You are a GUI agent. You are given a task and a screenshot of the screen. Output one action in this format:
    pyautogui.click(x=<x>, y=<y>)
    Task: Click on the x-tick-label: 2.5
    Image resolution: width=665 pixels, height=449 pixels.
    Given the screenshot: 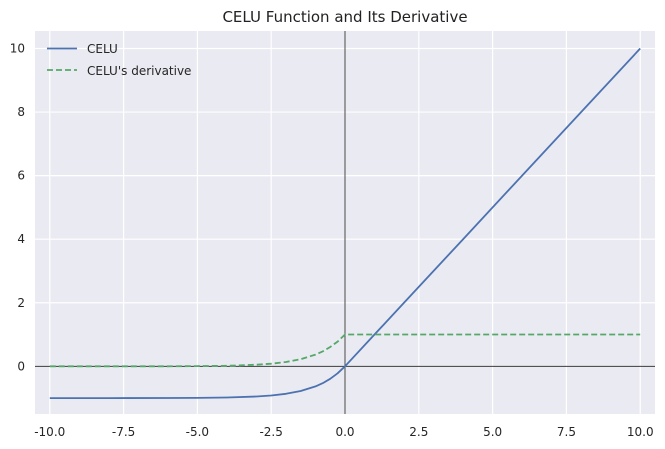 What is the action you would take?
    pyautogui.click(x=418, y=432)
    